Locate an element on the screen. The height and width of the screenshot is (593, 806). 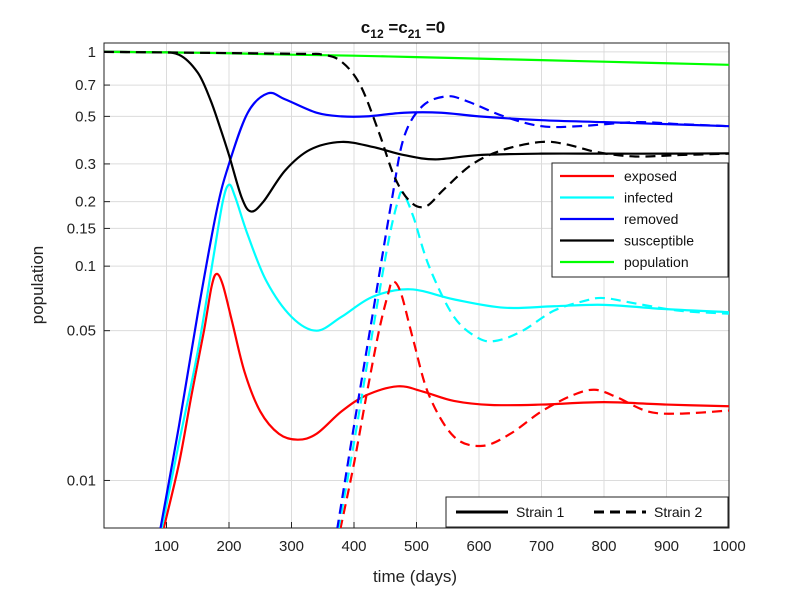
y-tick-label: 0.2 is located at coordinates (85, 202).